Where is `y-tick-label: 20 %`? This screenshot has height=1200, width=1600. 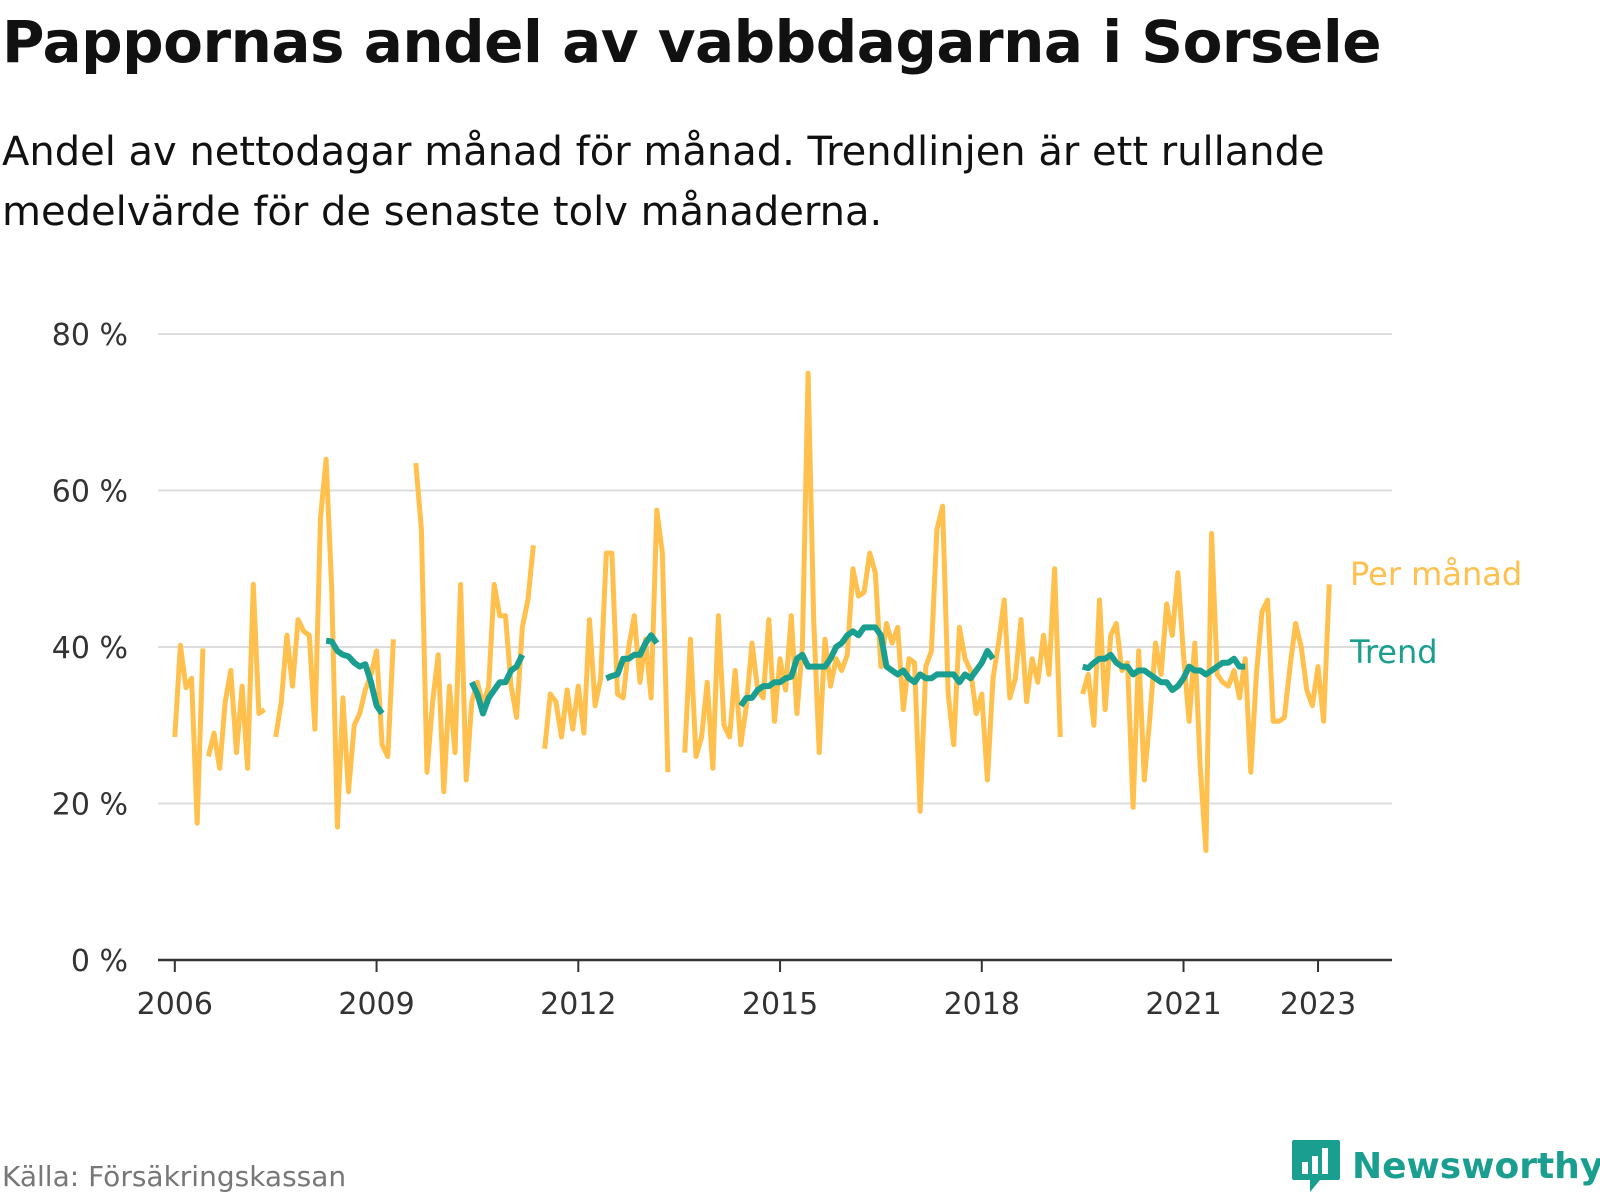
y-tick-label: 20 % is located at coordinates (90, 805).